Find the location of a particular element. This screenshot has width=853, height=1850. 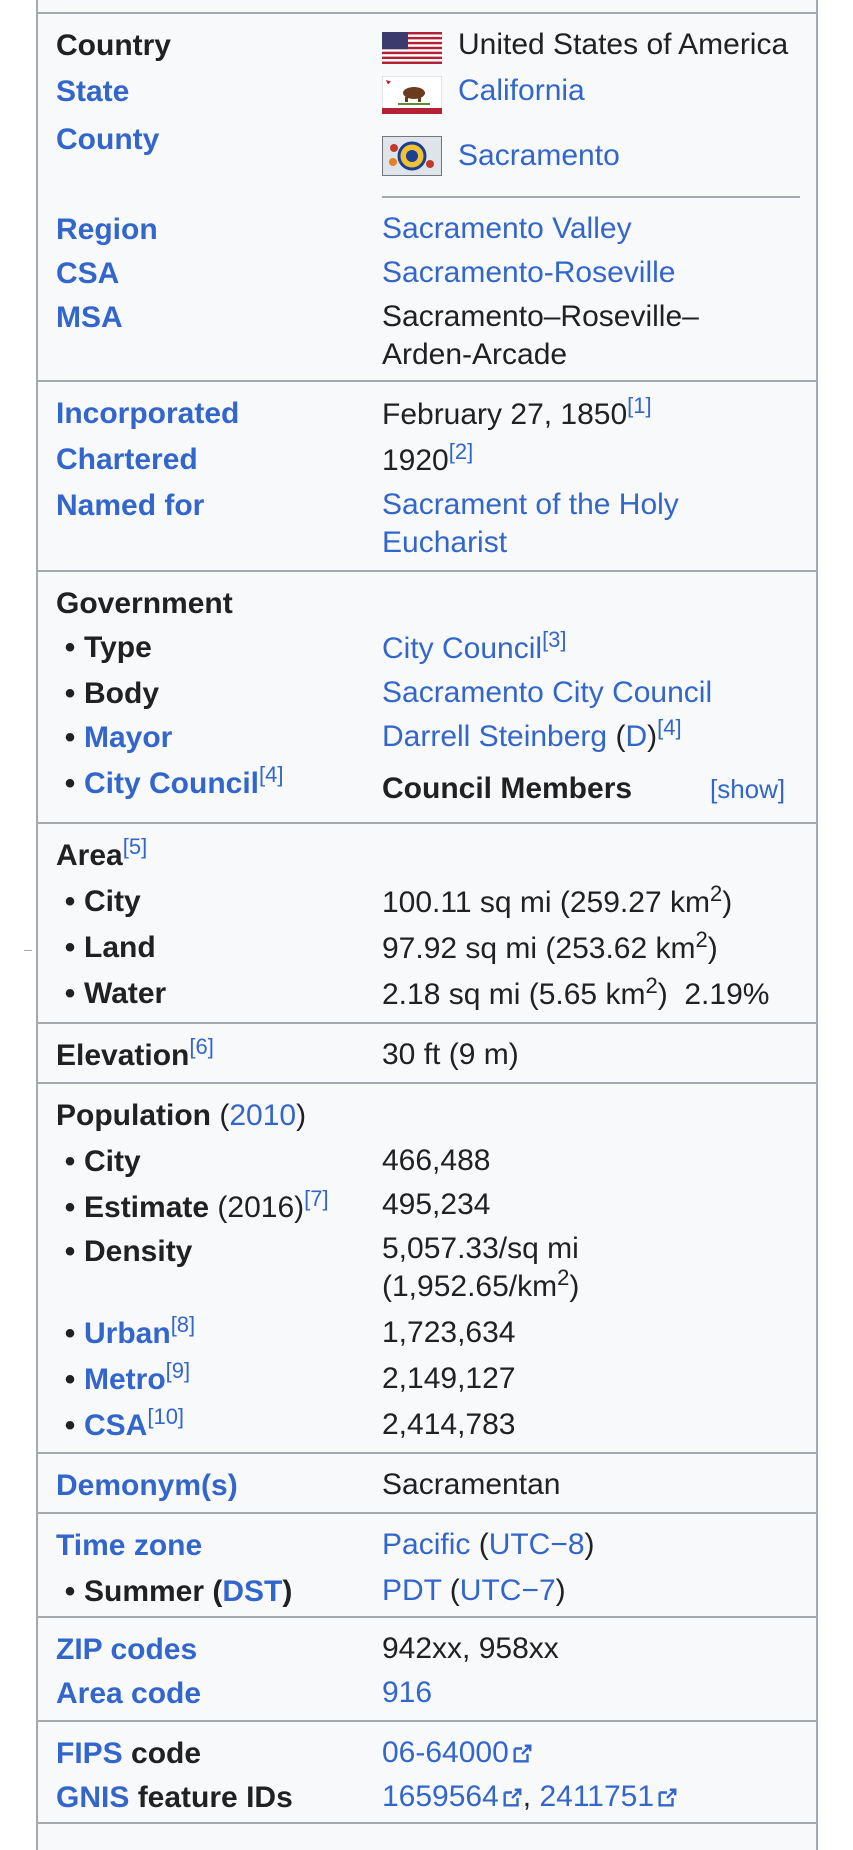

county-label-link: County is located at coordinates (108, 139).